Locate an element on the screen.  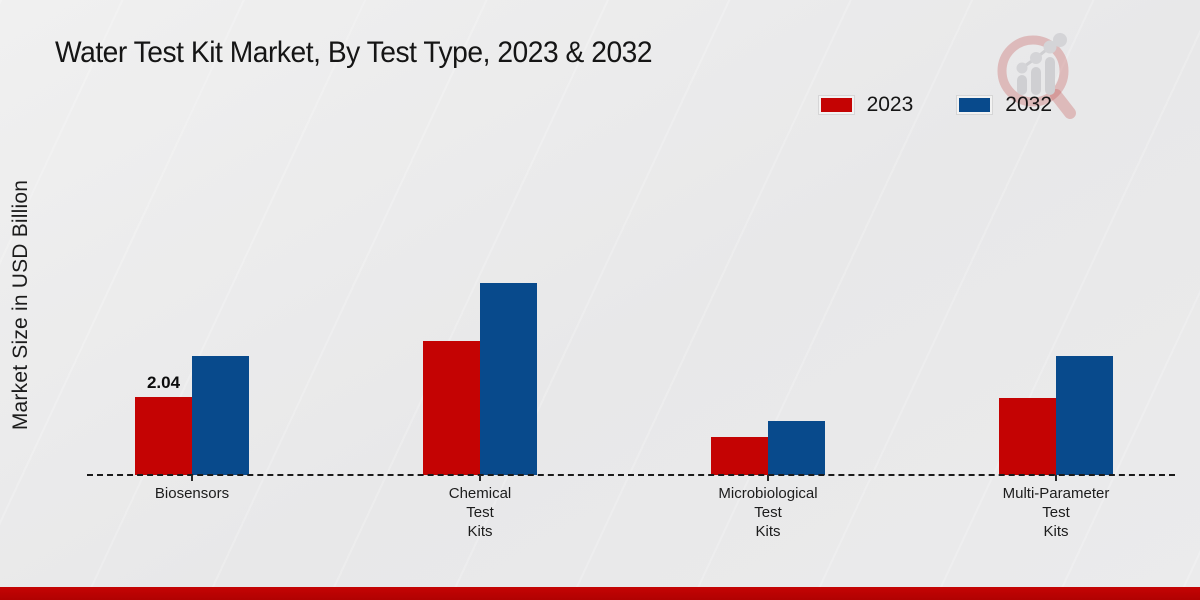
bottom-accent-bar is located at coordinates (600, 593).